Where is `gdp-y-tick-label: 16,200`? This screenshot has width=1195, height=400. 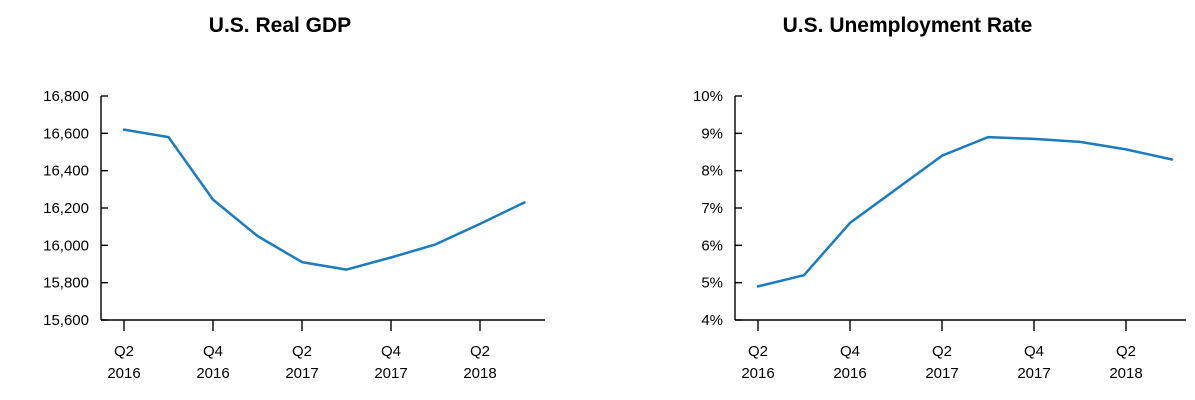 gdp-y-tick-label: 16,200 is located at coordinates (66, 208).